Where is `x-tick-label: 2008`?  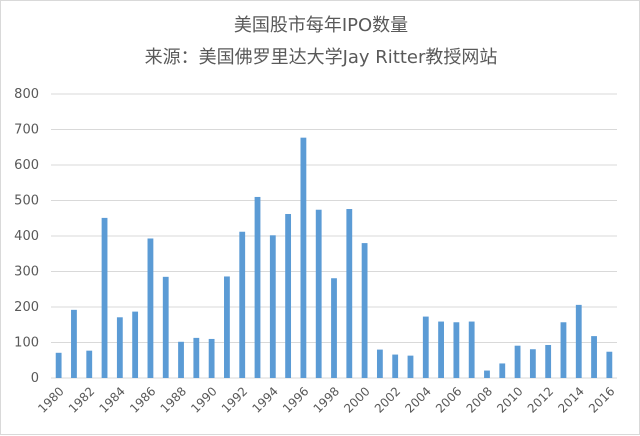 x-tick-label: 2008 is located at coordinates (479, 399).